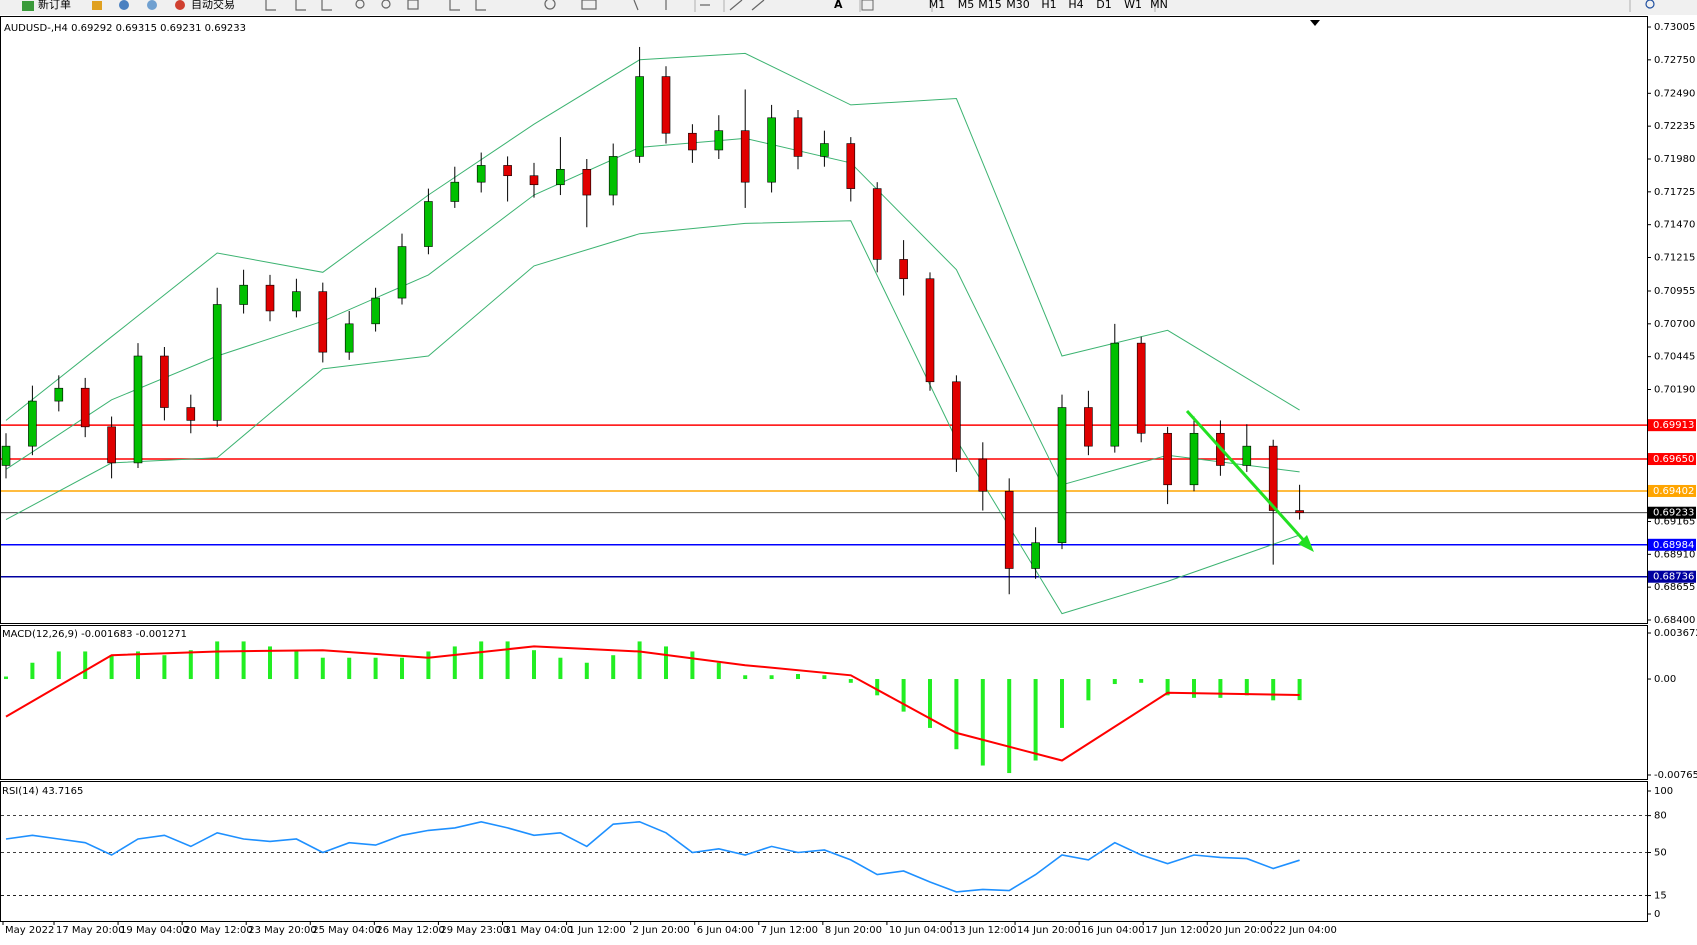 This screenshot has width=1697, height=945. What do you see at coordinates (652, 703) in the screenshot?
I see `macd-signal` at bounding box center [652, 703].